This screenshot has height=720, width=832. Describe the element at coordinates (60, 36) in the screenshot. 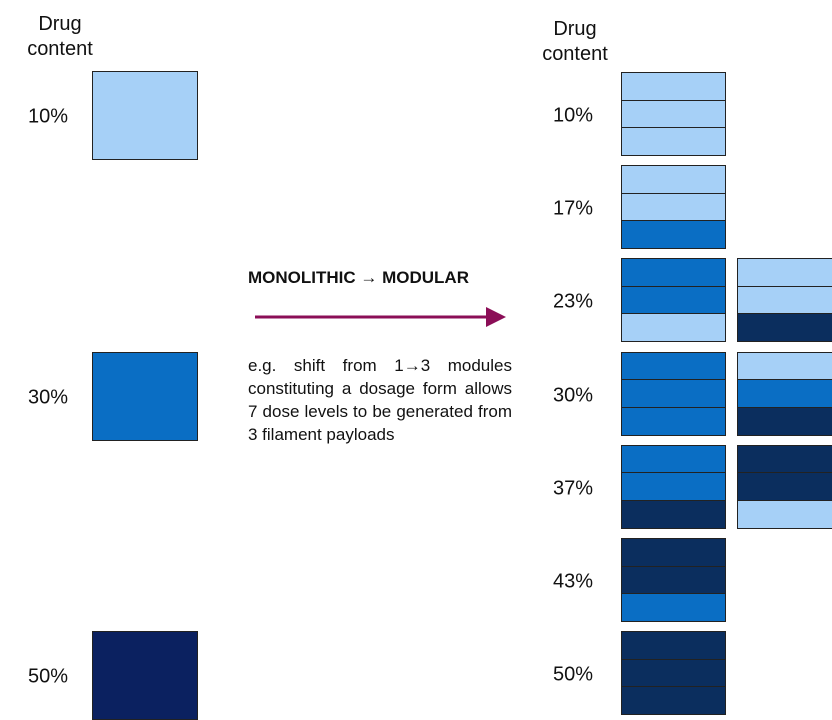

I see `left-header: Drug content` at that location.